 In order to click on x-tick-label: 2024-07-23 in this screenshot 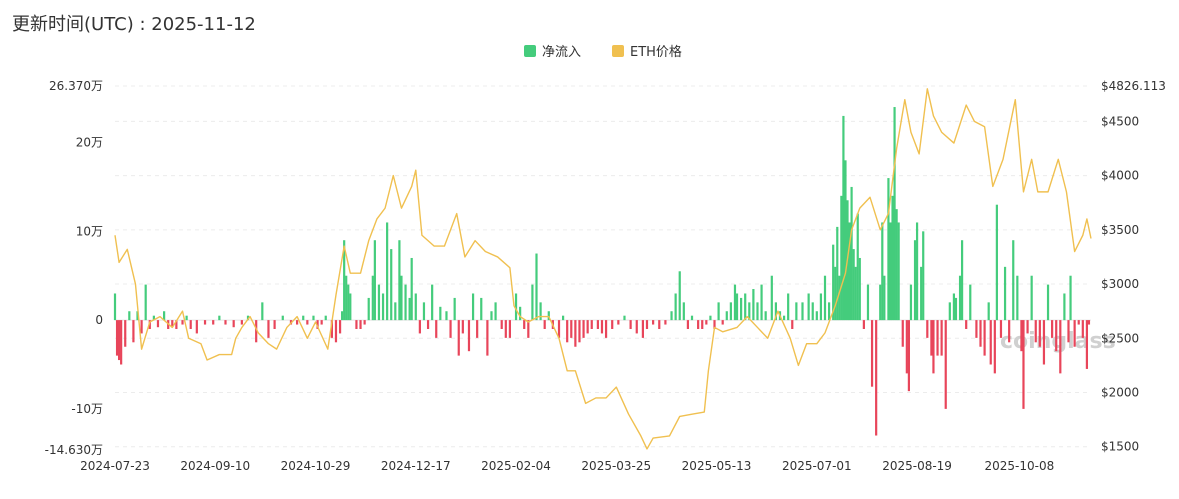, I will do `click(115, 466)`.